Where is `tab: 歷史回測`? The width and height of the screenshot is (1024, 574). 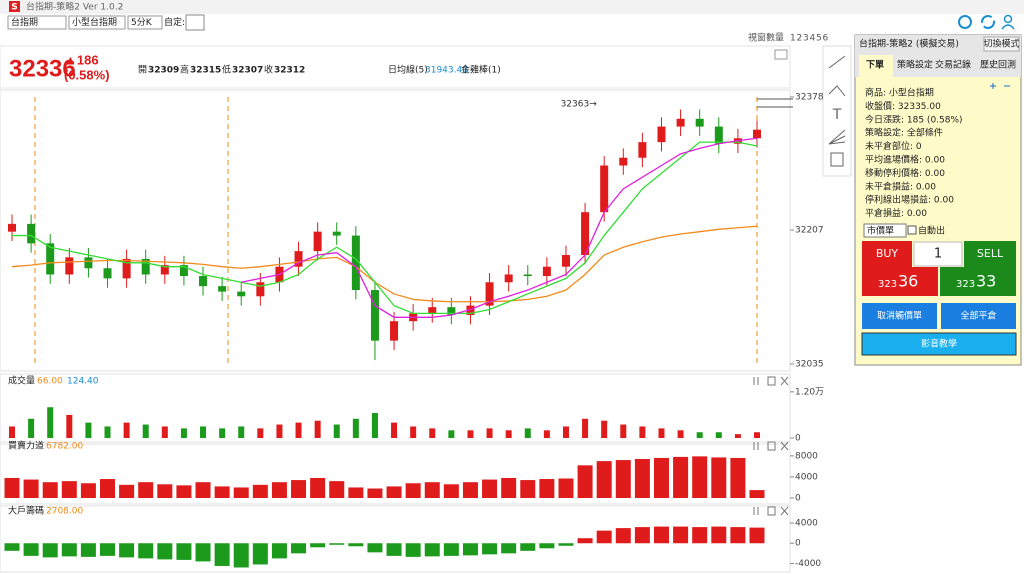
tab: 歷史回測 is located at coordinates (998, 65).